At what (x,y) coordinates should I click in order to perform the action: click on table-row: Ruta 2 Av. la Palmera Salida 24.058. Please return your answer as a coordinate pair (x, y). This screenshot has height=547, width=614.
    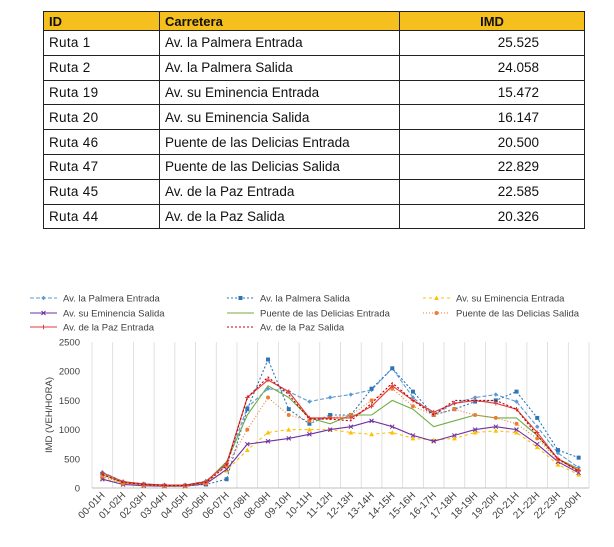
    Looking at the image, I should click on (314, 67).